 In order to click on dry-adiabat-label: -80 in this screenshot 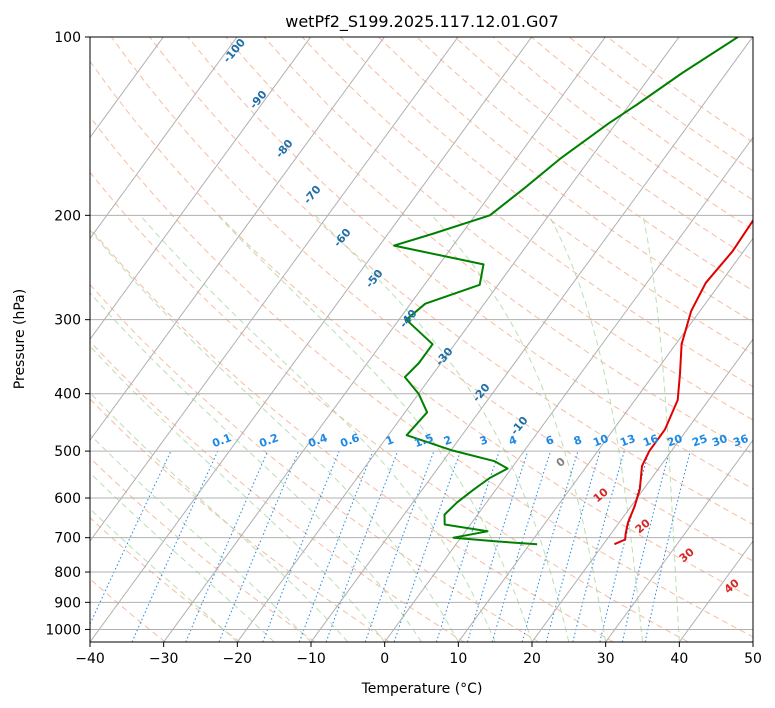, I will do `click(284, 149)`.